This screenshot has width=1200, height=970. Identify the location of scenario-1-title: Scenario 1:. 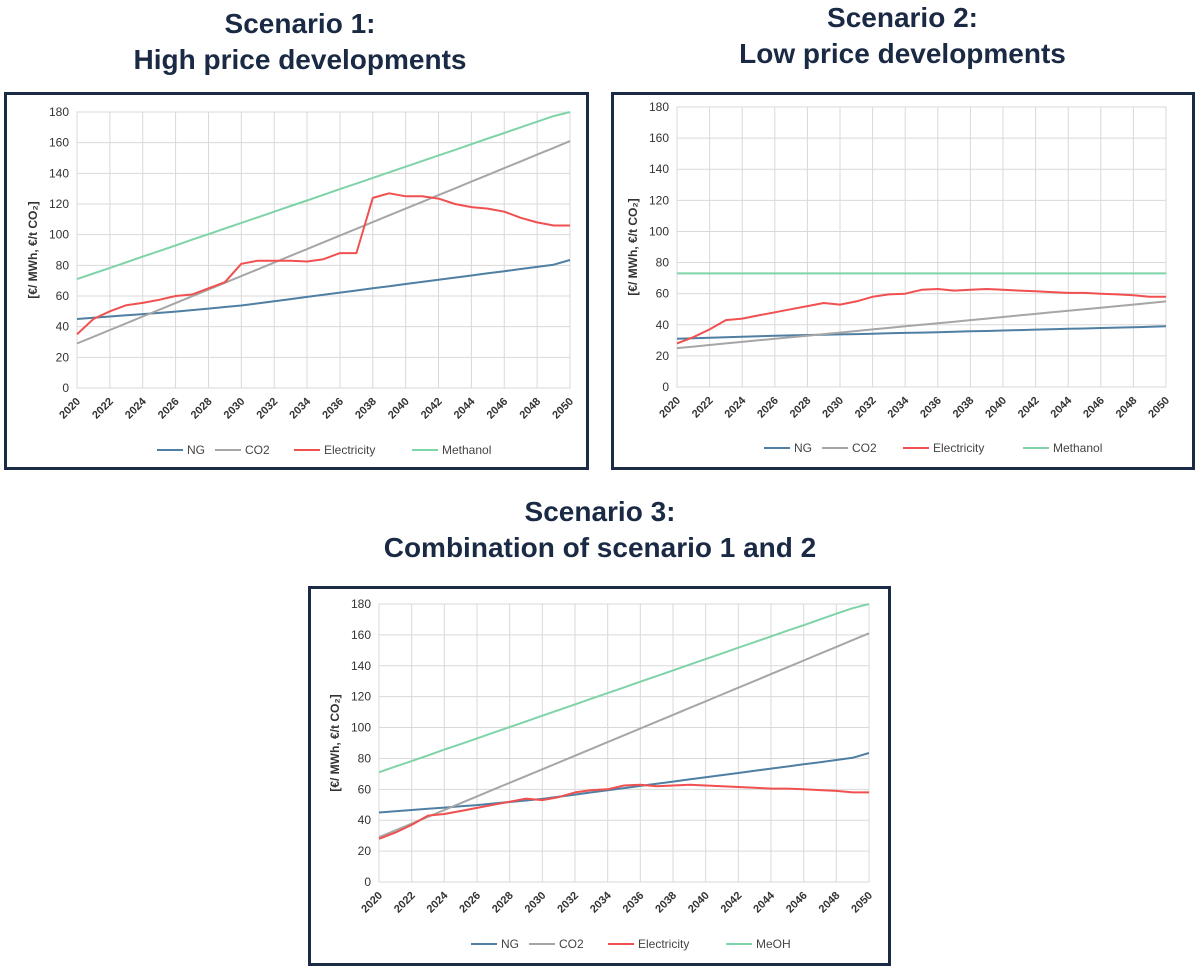
(300, 23).